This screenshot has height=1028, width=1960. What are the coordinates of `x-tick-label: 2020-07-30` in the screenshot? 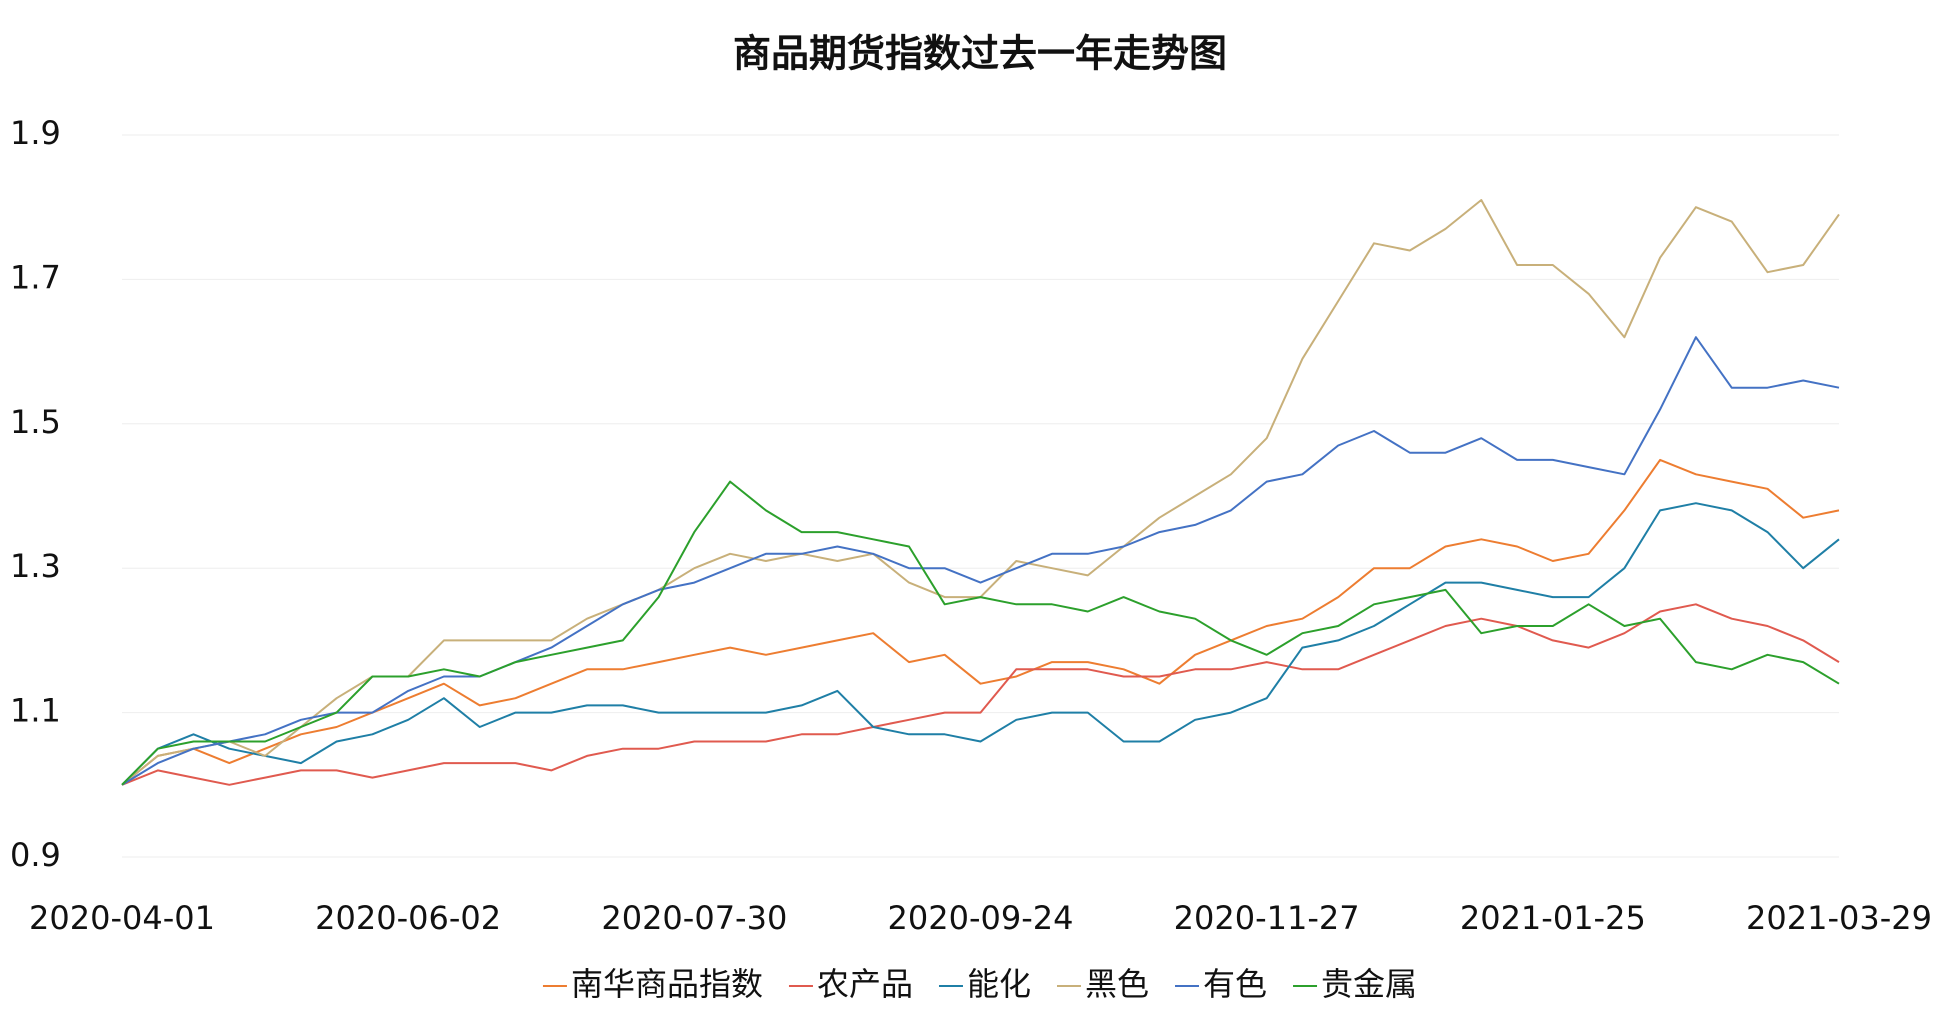 It's located at (694, 918).